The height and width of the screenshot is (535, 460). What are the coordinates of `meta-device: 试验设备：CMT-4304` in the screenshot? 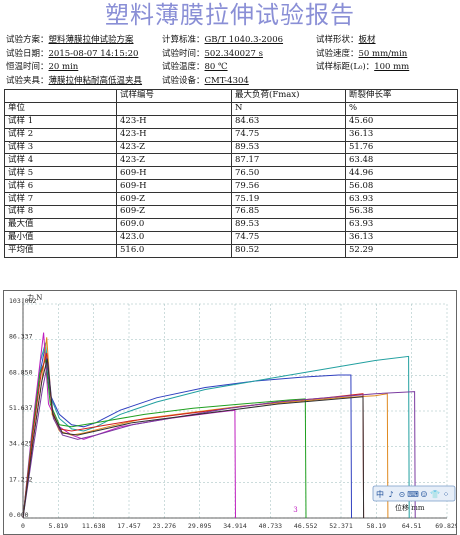 It's located at (205, 81).